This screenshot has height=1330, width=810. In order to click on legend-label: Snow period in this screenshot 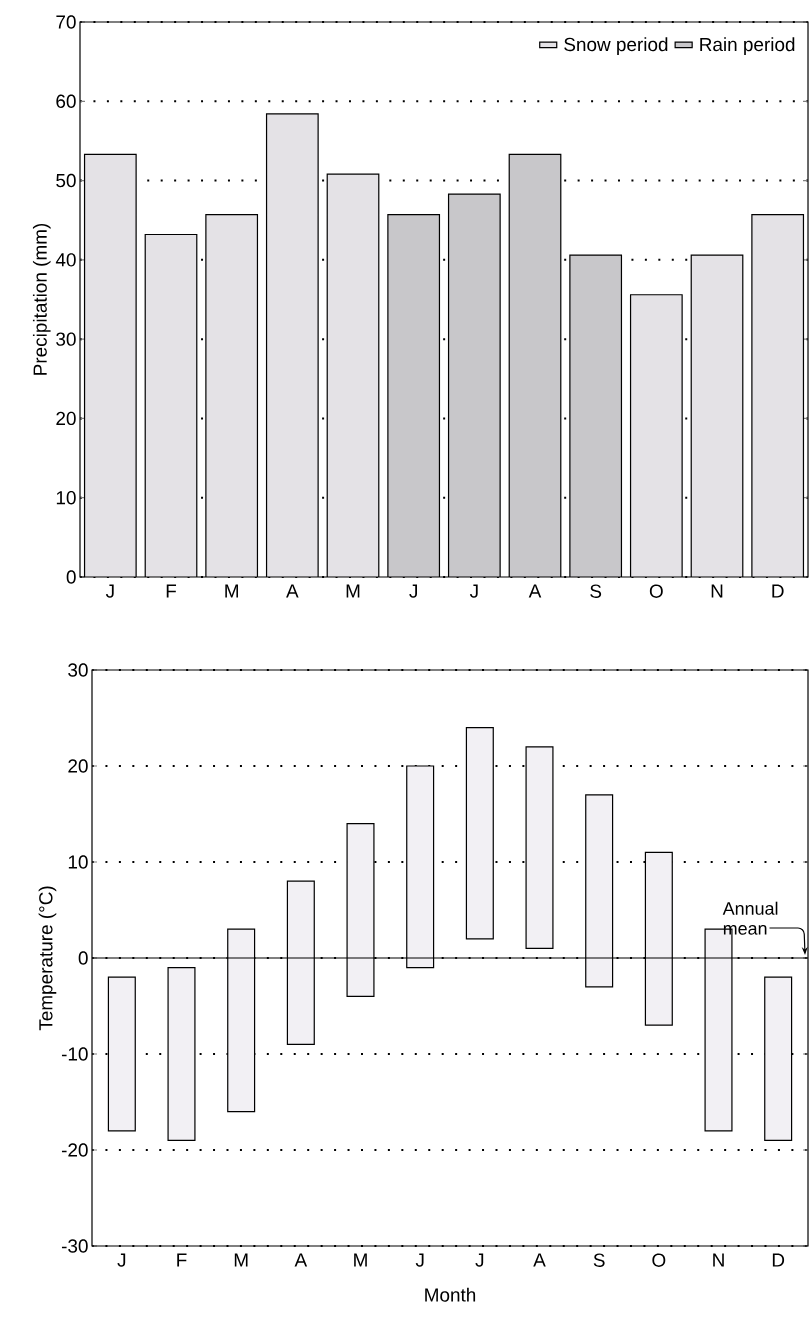, I will do `click(616, 46)`.